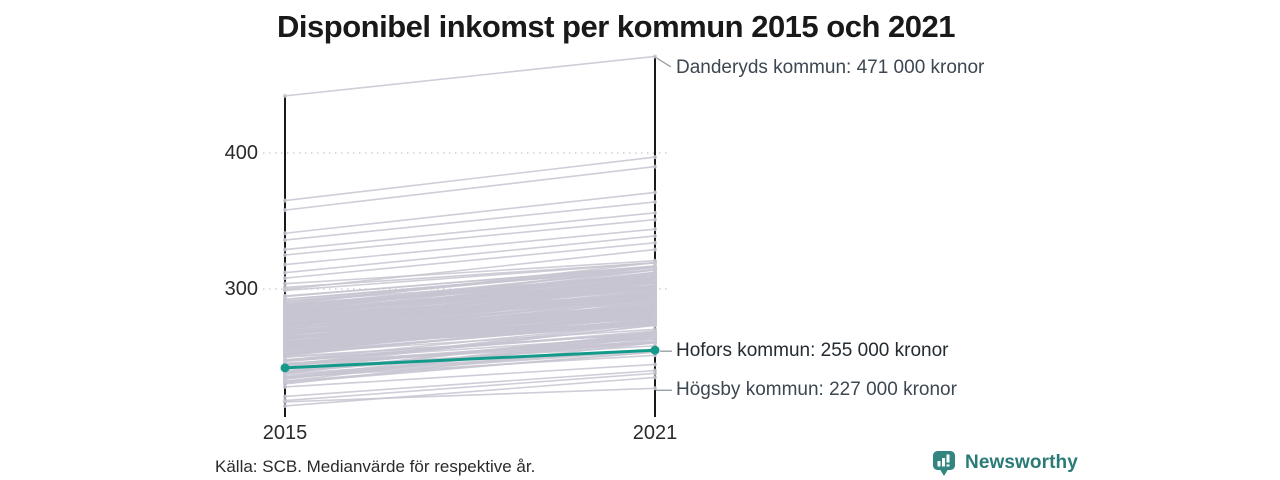  Describe the element at coordinates (664, 62) in the screenshot. I see `annotation-connector-danderyd` at that location.